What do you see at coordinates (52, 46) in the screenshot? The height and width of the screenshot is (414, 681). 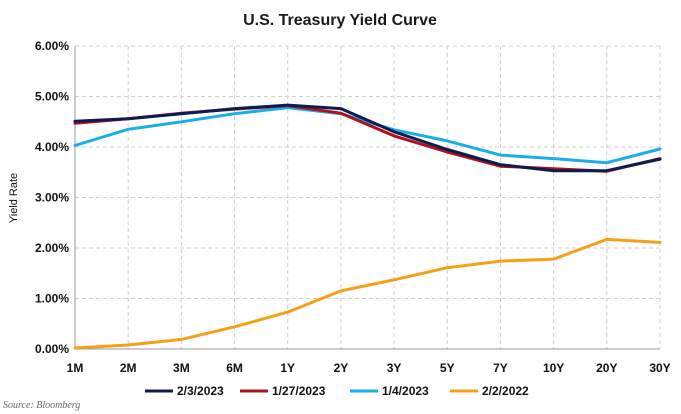 I see `y-tick-label: 6.00%` at bounding box center [52, 46].